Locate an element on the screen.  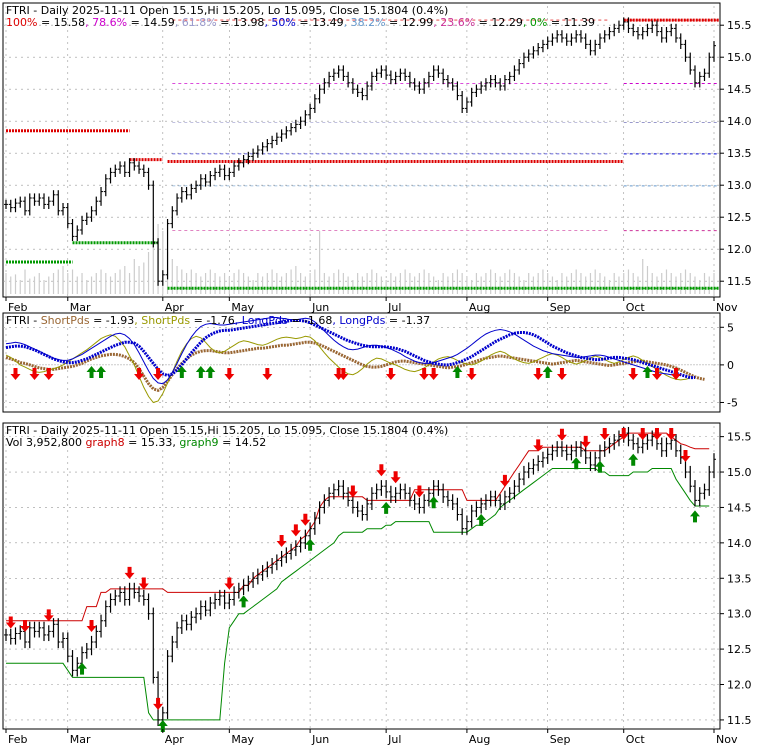
fib-legend-label: , 61.8% is located at coordinates (196, 22).